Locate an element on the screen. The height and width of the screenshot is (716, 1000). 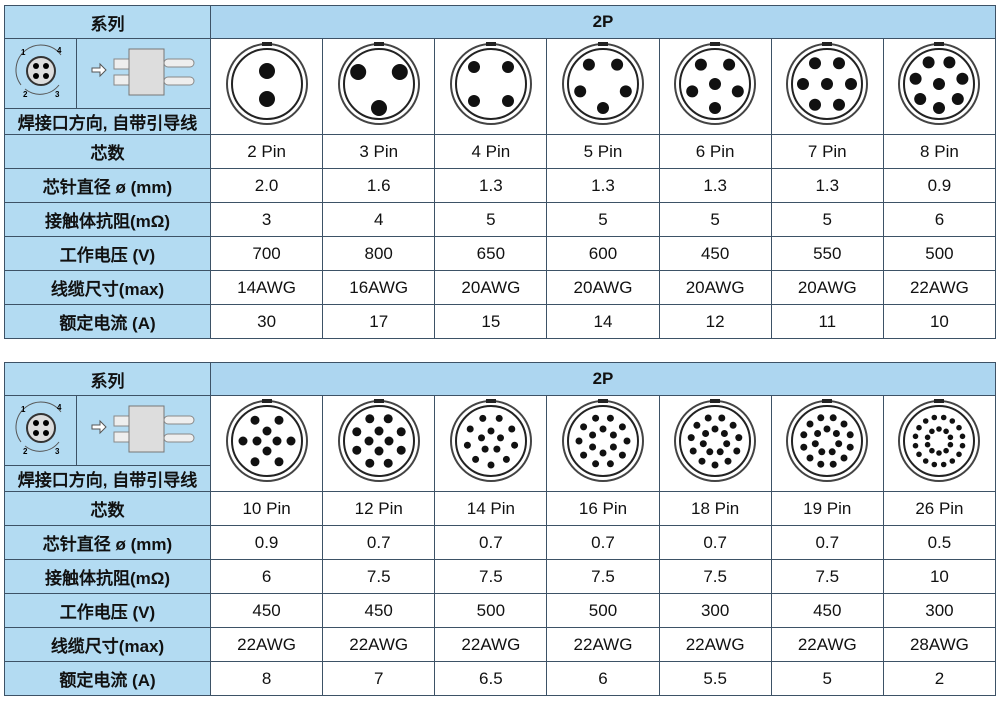
cell-cable: 14AWG is located at coordinates (266, 287).